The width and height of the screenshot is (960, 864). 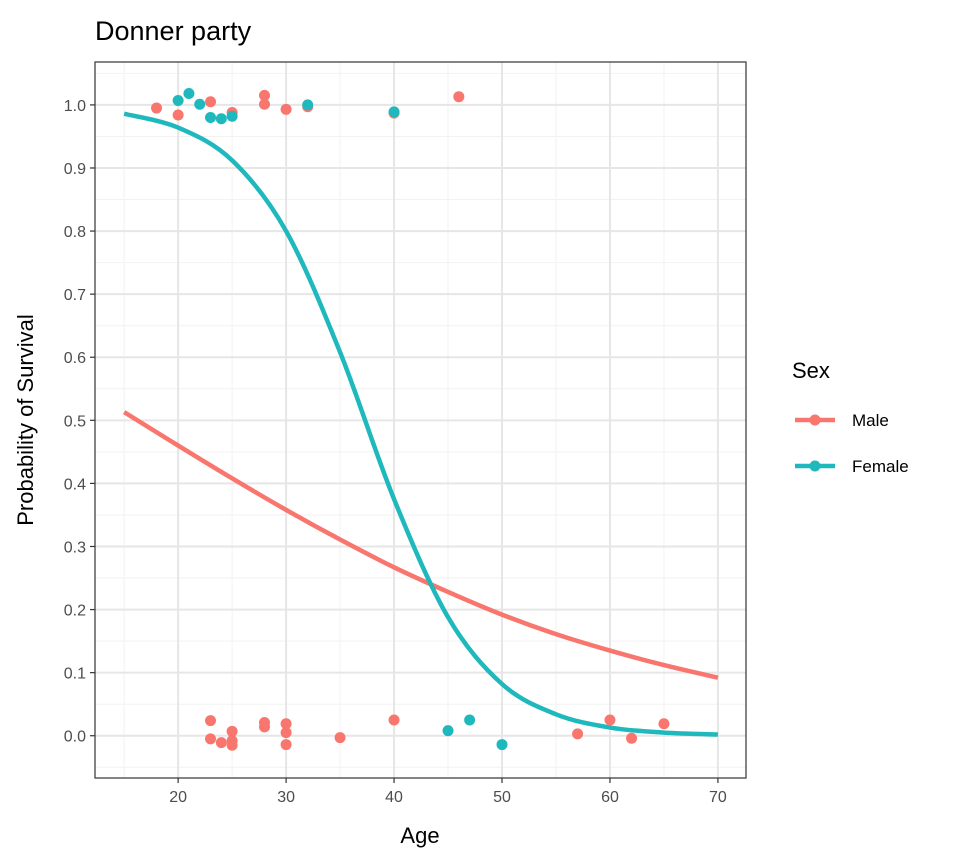 What do you see at coordinates (75, 674) in the screenshot?
I see `y-tick-label: 0.1` at bounding box center [75, 674].